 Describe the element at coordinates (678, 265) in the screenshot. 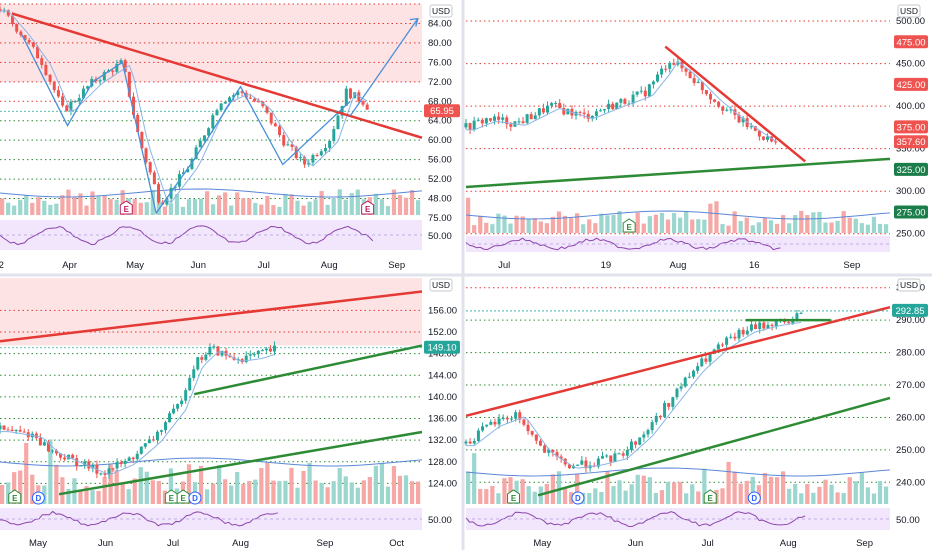

I see `x-tick-label: Aug` at that location.